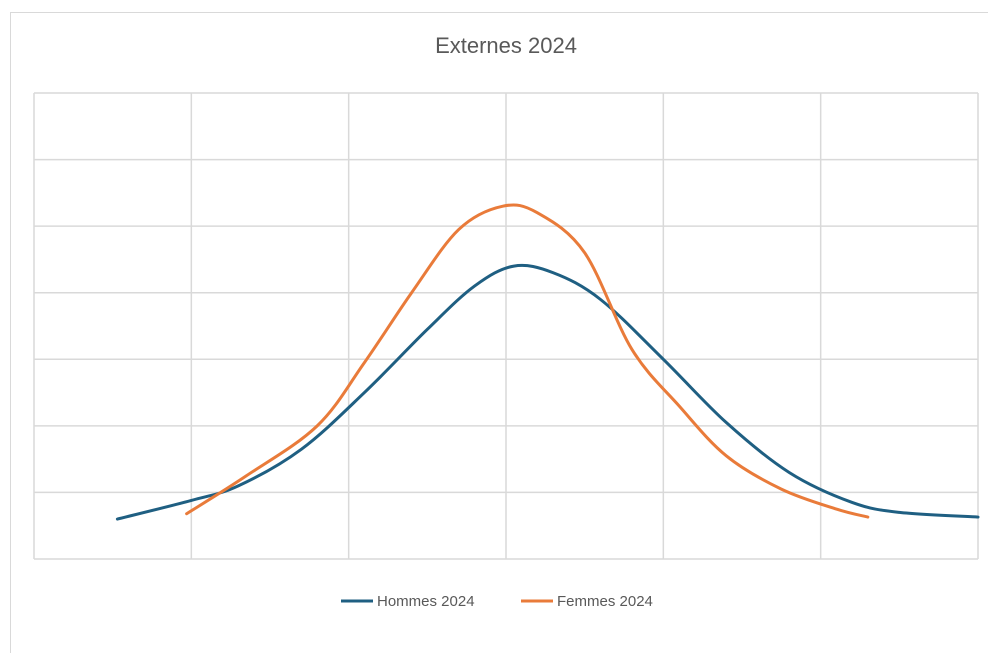 This screenshot has height=653, width=988. Describe the element at coordinates (506, 45) in the screenshot. I see `chart-title: Externes 2024` at that location.